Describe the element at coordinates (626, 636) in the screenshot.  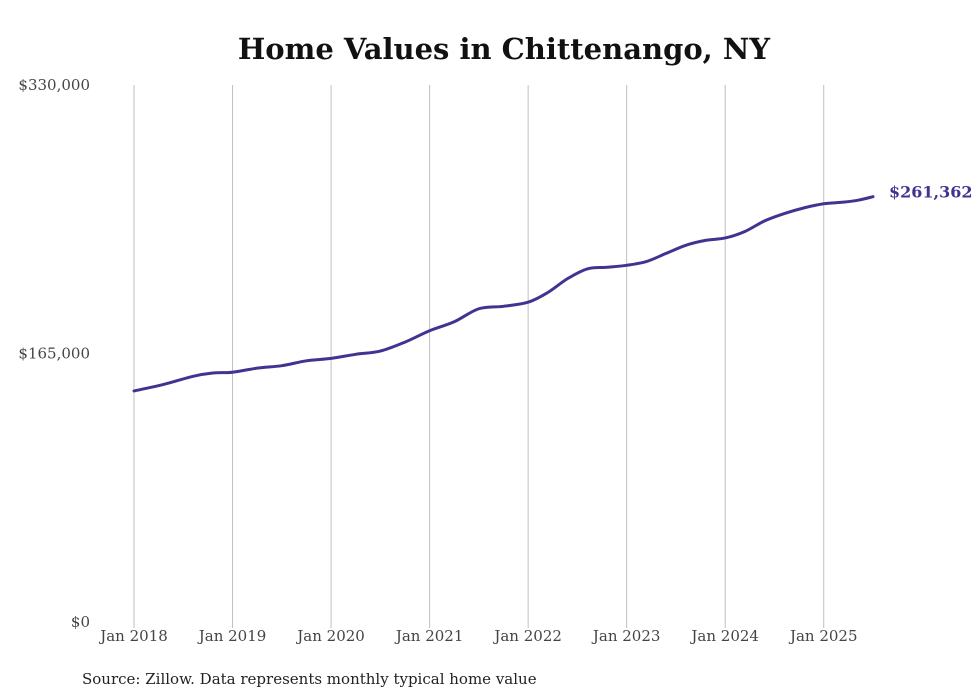
I see `x-tick-label: Jan 2023` at that location.